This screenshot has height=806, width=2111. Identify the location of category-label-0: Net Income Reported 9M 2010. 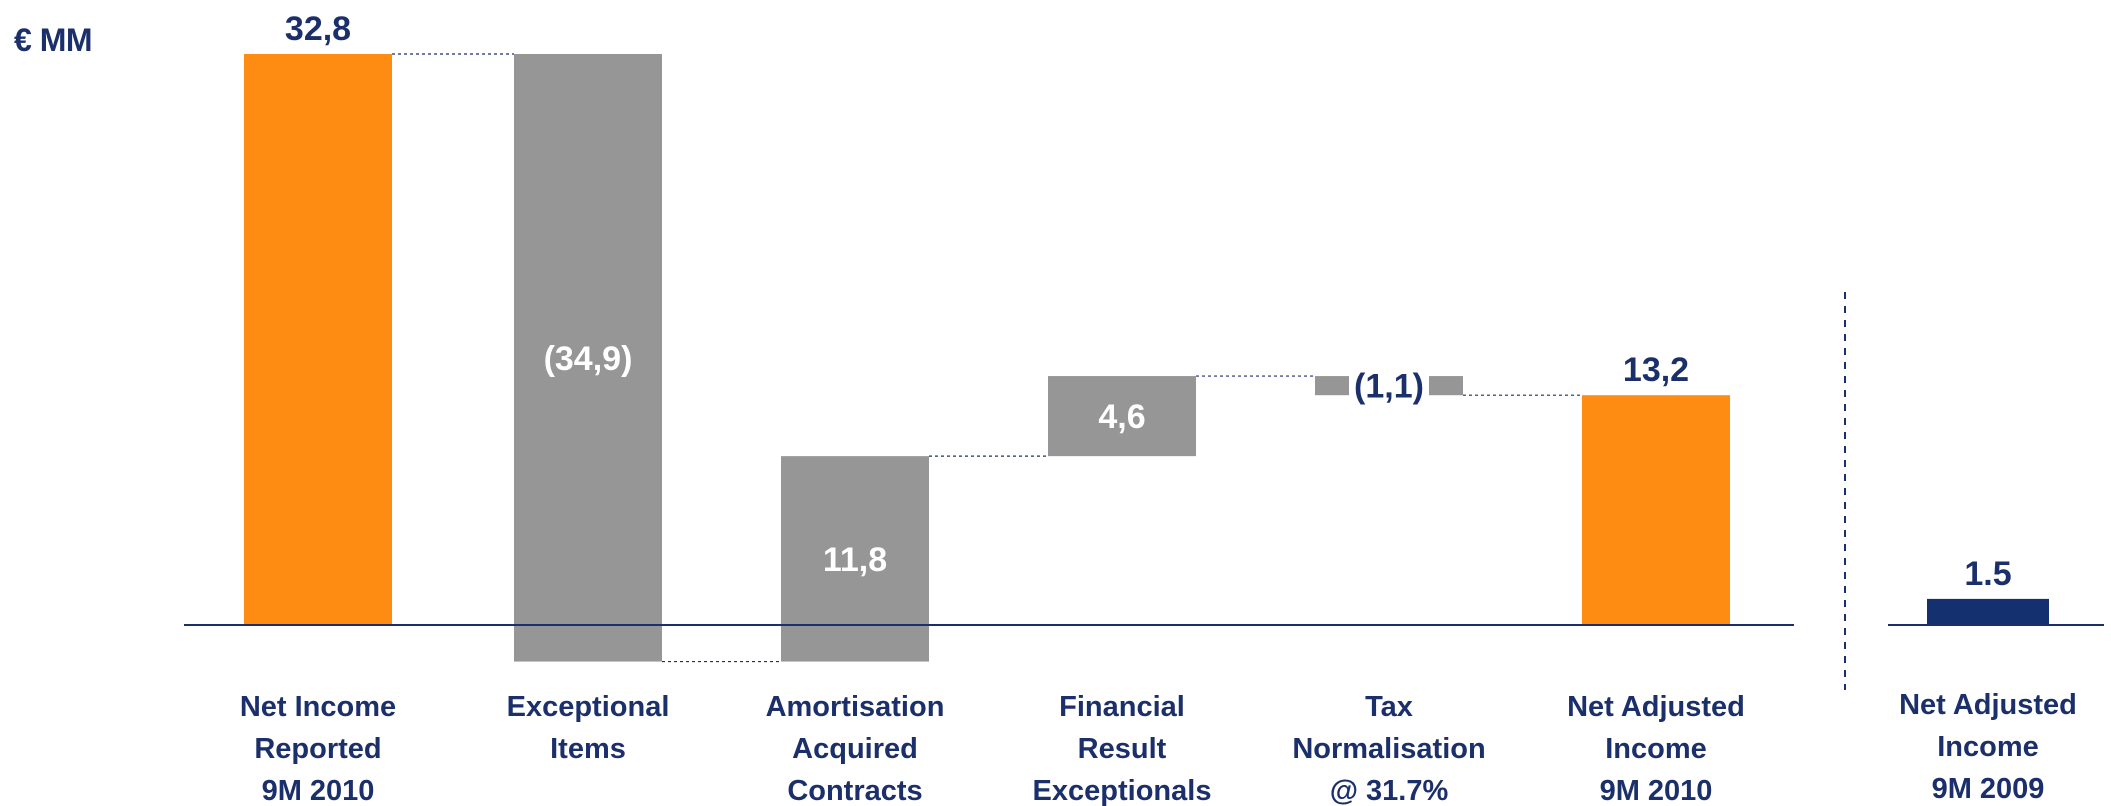
(318, 748).